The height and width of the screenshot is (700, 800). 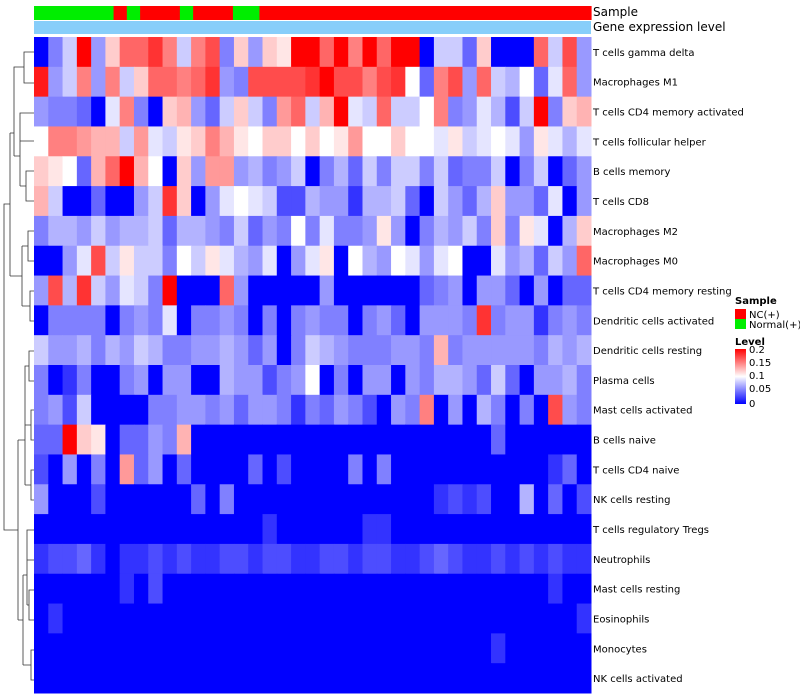 What do you see at coordinates (18, 366) in the screenshot?
I see `dendrogram-branches` at bounding box center [18, 366].